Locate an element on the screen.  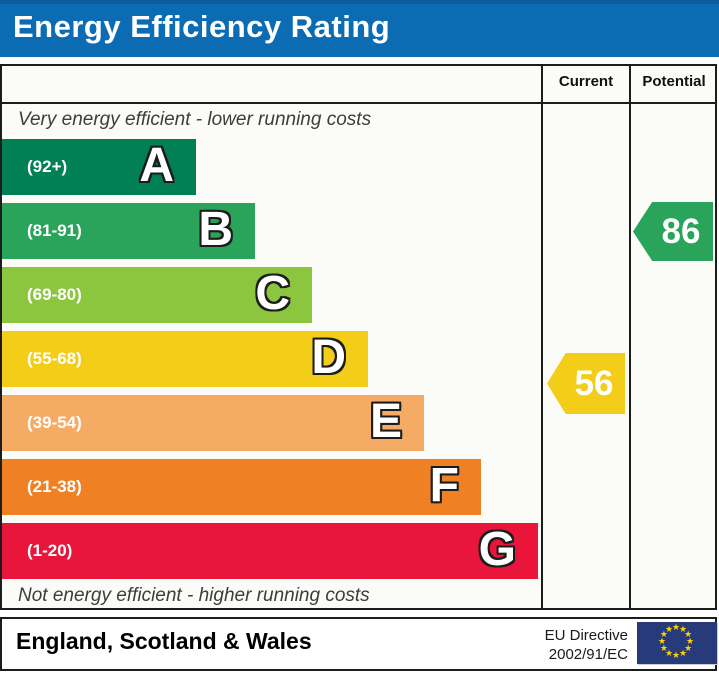
eu-flag-icon: ★ ★ ★ ★ ★ ★ ★ ★ ★ ★ ★ ★ is located at coordinates (677, 643).